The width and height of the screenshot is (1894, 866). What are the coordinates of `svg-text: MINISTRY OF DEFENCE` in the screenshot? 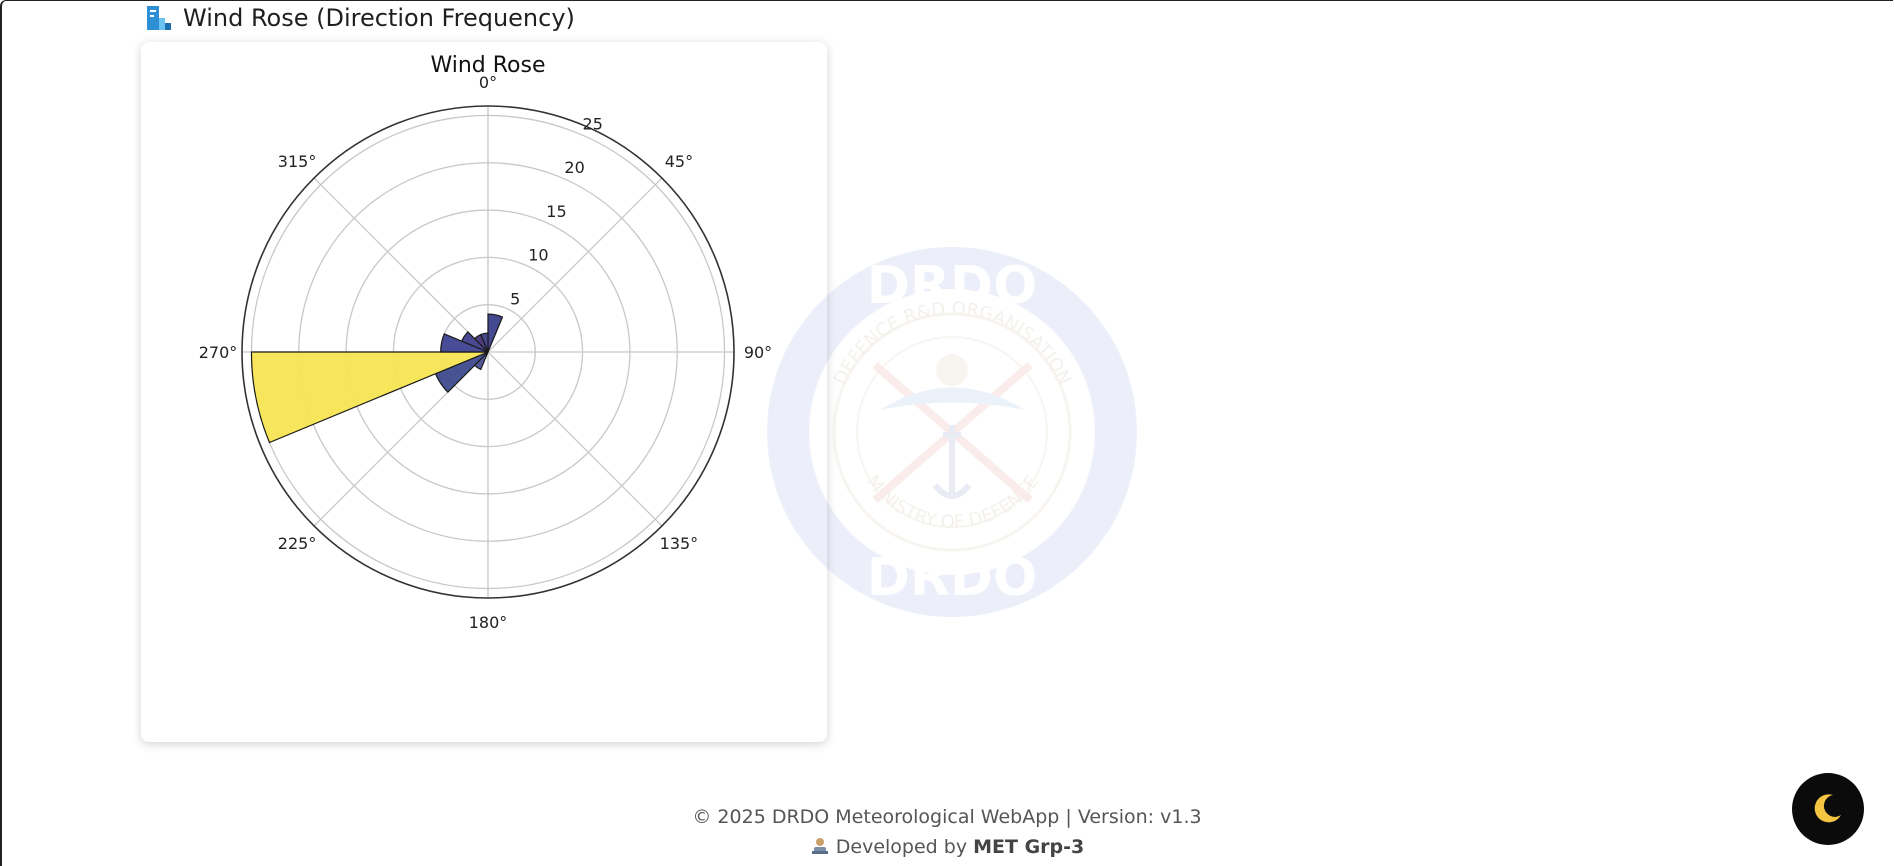 It's located at (952, 502).